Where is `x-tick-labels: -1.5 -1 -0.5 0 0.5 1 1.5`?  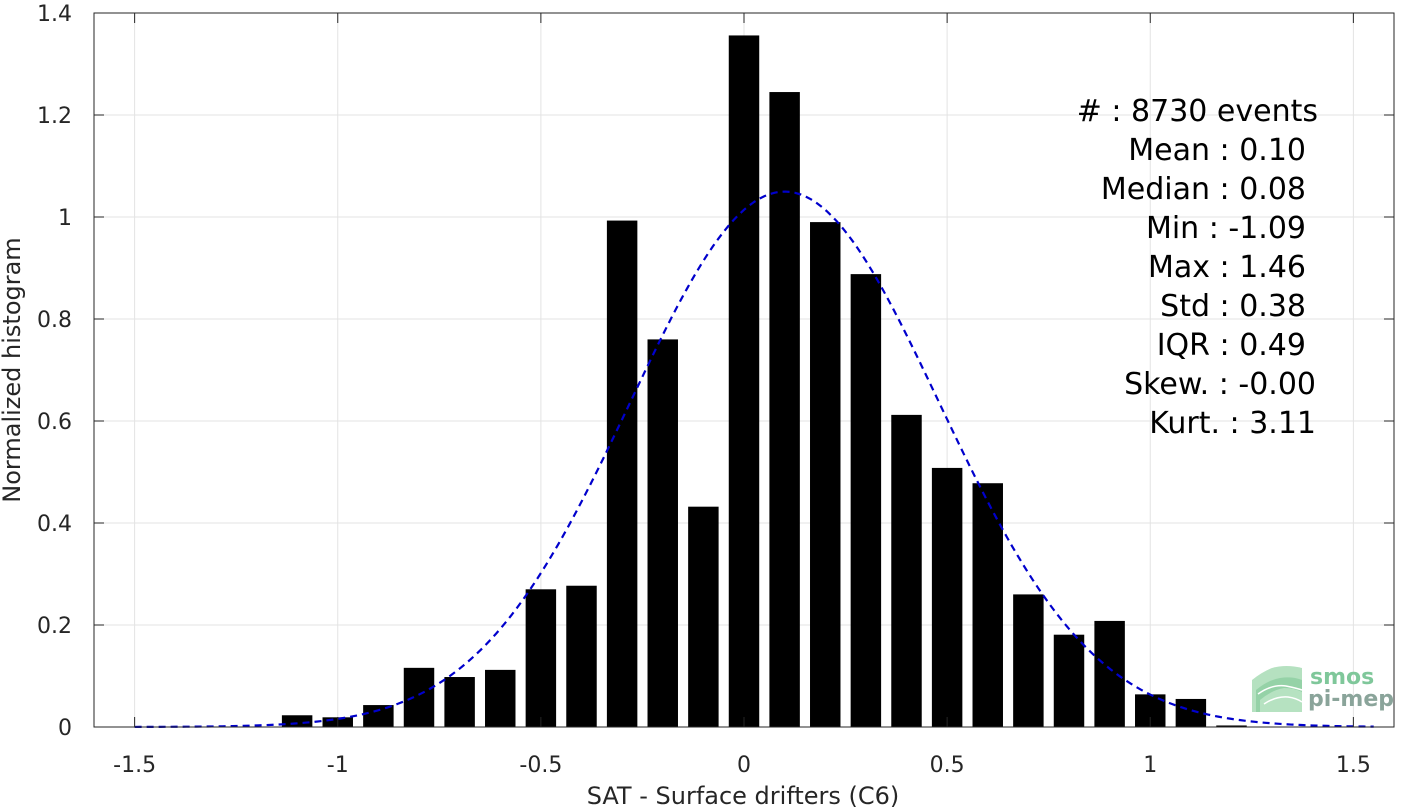 x-tick-labels: -1.5 -1 -0.5 0 0.5 1 1.5 is located at coordinates (742, 765).